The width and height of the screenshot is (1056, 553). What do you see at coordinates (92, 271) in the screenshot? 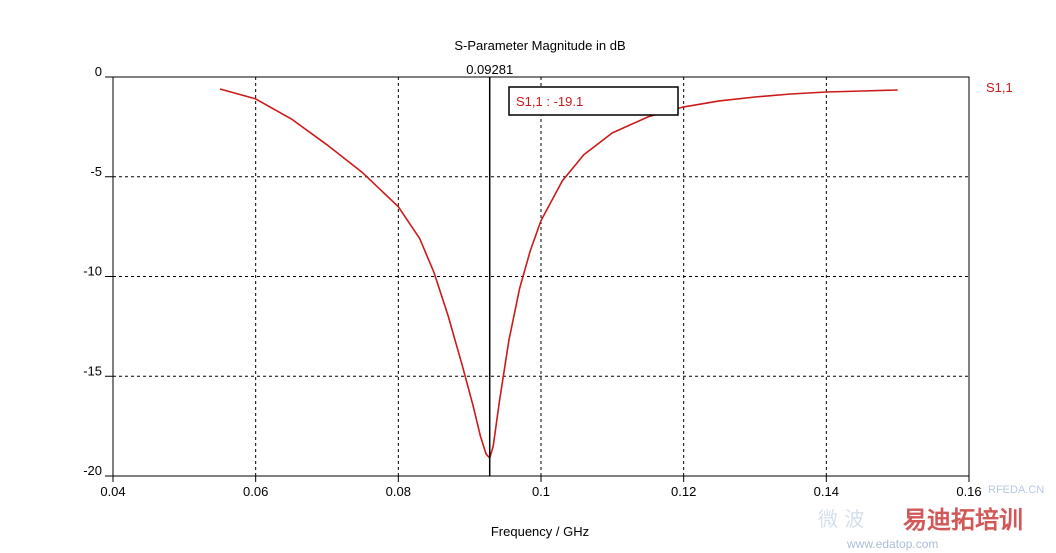
I see `y-tick-label: -10` at bounding box center [92, 271].